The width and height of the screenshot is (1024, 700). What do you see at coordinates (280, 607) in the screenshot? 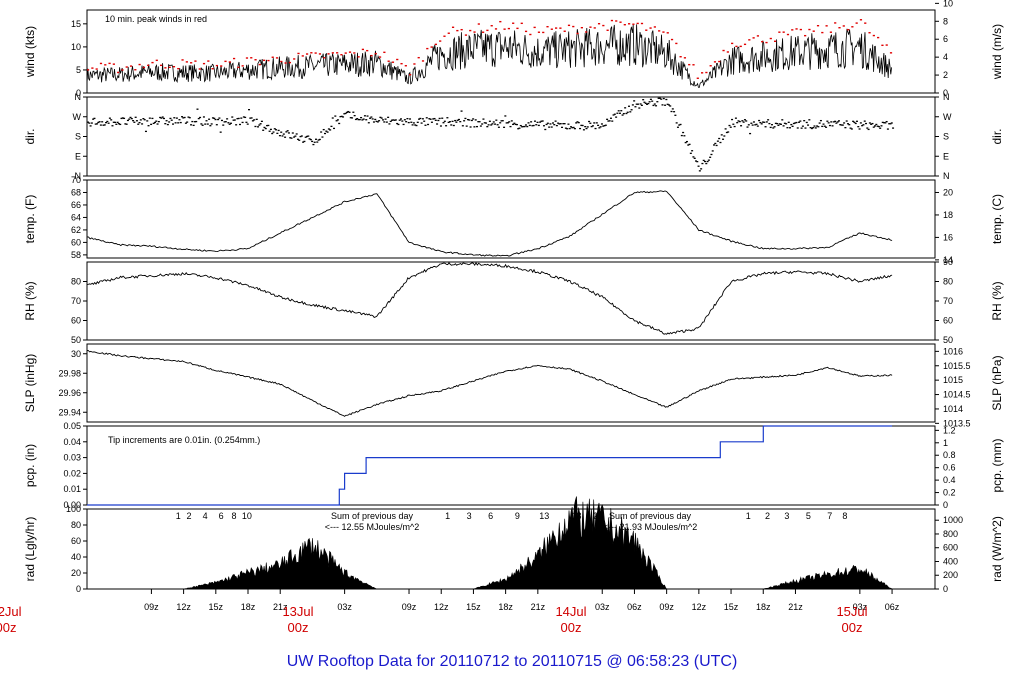
I see `xtick-label-4: 21z` at bounding box center [280, 607].